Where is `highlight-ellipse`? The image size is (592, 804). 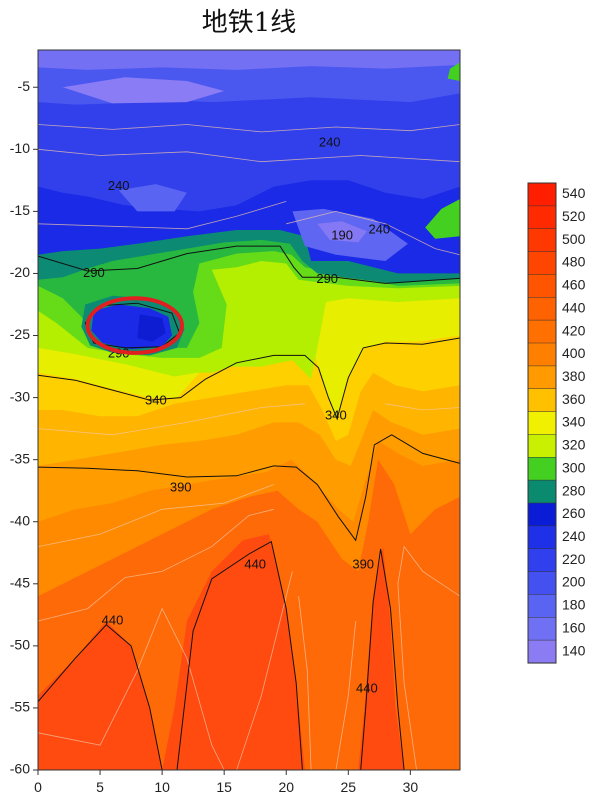 highlight-ellipse is located at coordinates (135, 325).